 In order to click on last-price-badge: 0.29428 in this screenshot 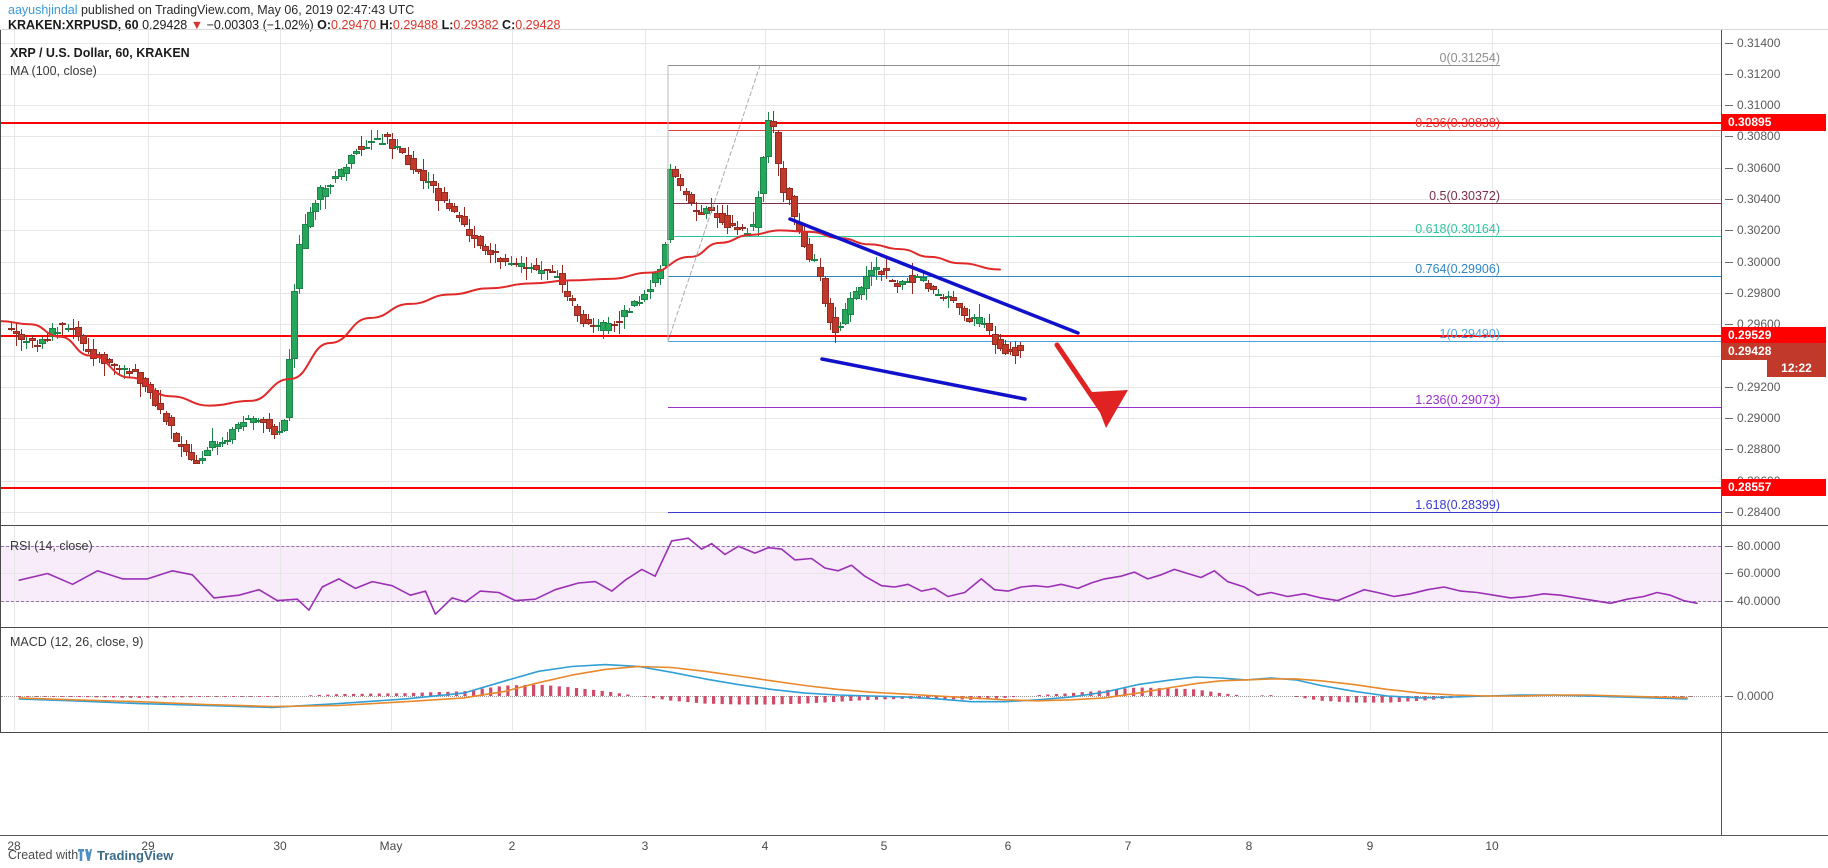, I will do `click(1774, 351)`.